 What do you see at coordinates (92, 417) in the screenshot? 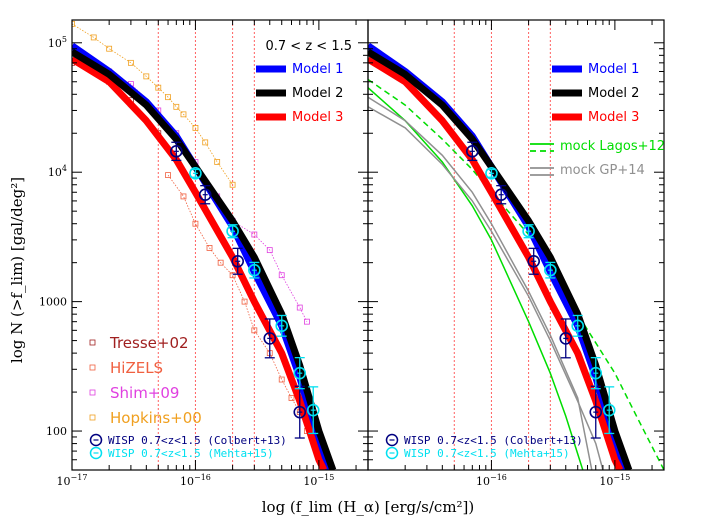
I see `legend-marker-hopkins` at bounding box center [92, 417].